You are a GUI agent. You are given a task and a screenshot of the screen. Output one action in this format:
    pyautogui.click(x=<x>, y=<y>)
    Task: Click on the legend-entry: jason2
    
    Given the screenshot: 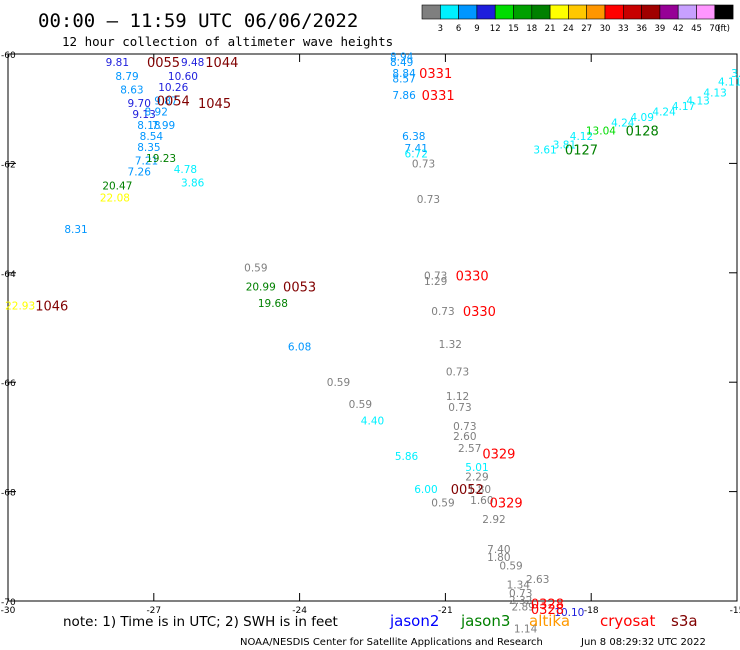 What is the action you would take?
    pyautogui.click(x=414, y=621)
    